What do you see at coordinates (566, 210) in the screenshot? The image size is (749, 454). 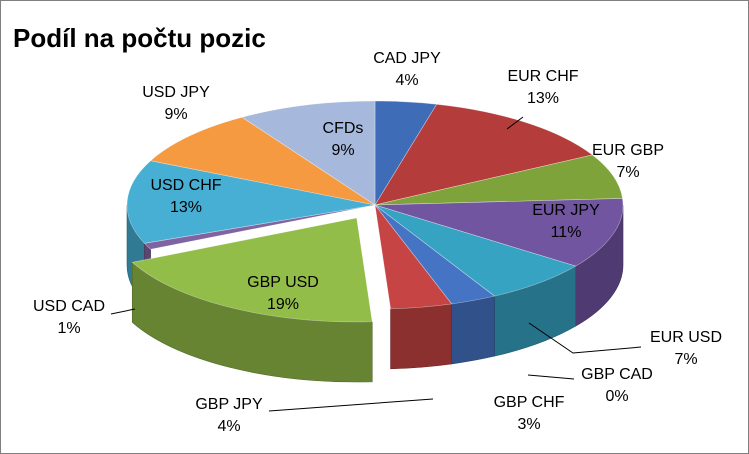 I see `category-label-eur-jpy: EUR JPY` at bounding box center [566, 210].